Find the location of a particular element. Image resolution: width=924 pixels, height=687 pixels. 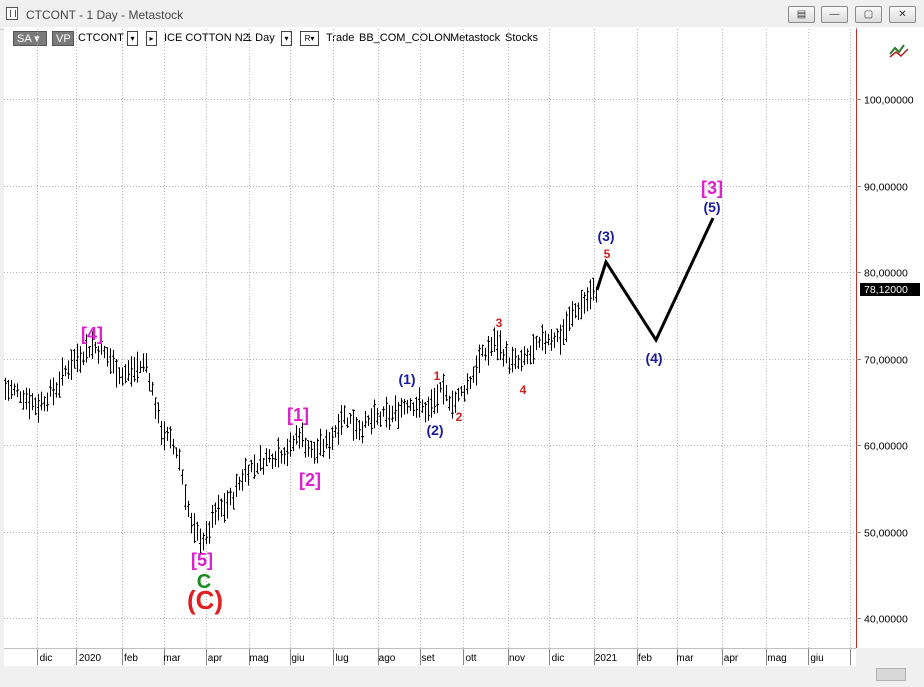

wave-label: 3 is located at coordinates (499, 323).